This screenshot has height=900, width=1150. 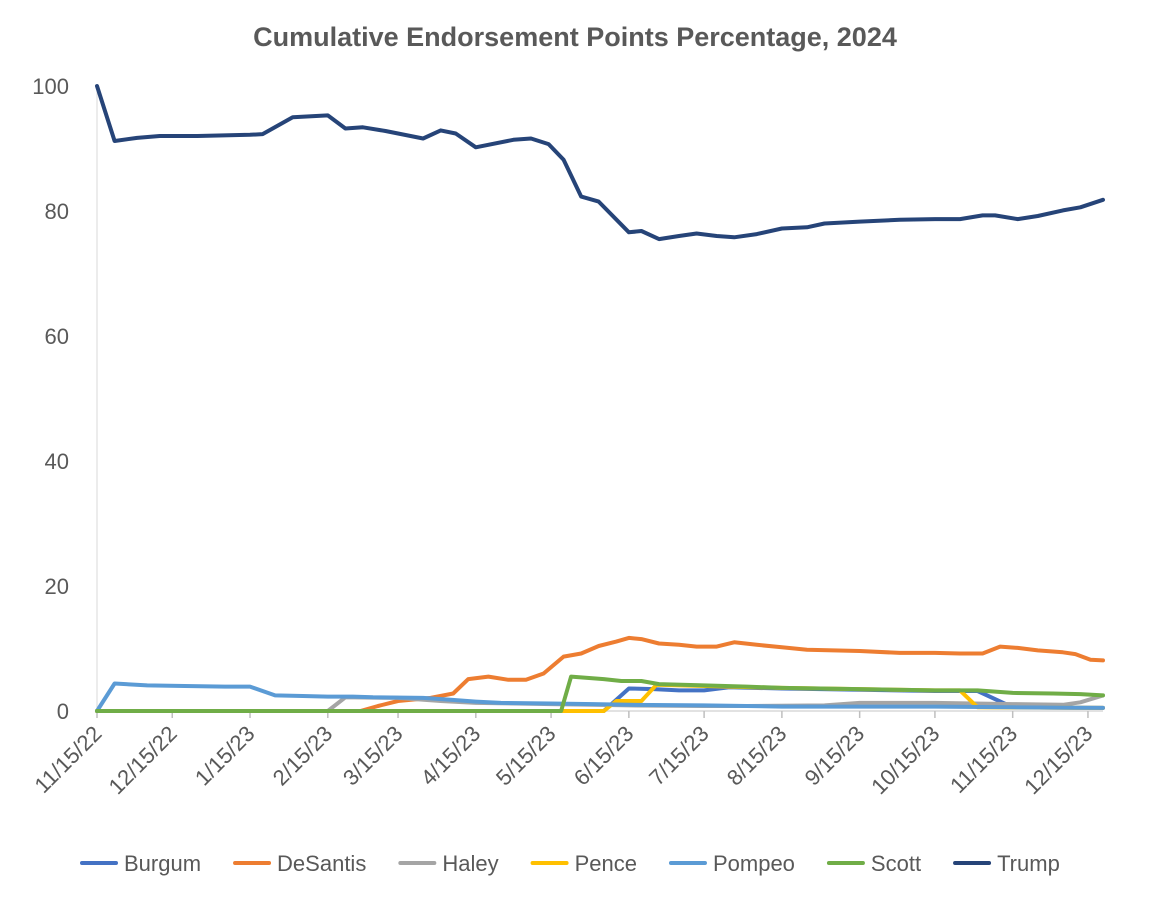 I want to click on y-tick-label: 40, so click(x=57, y=461).